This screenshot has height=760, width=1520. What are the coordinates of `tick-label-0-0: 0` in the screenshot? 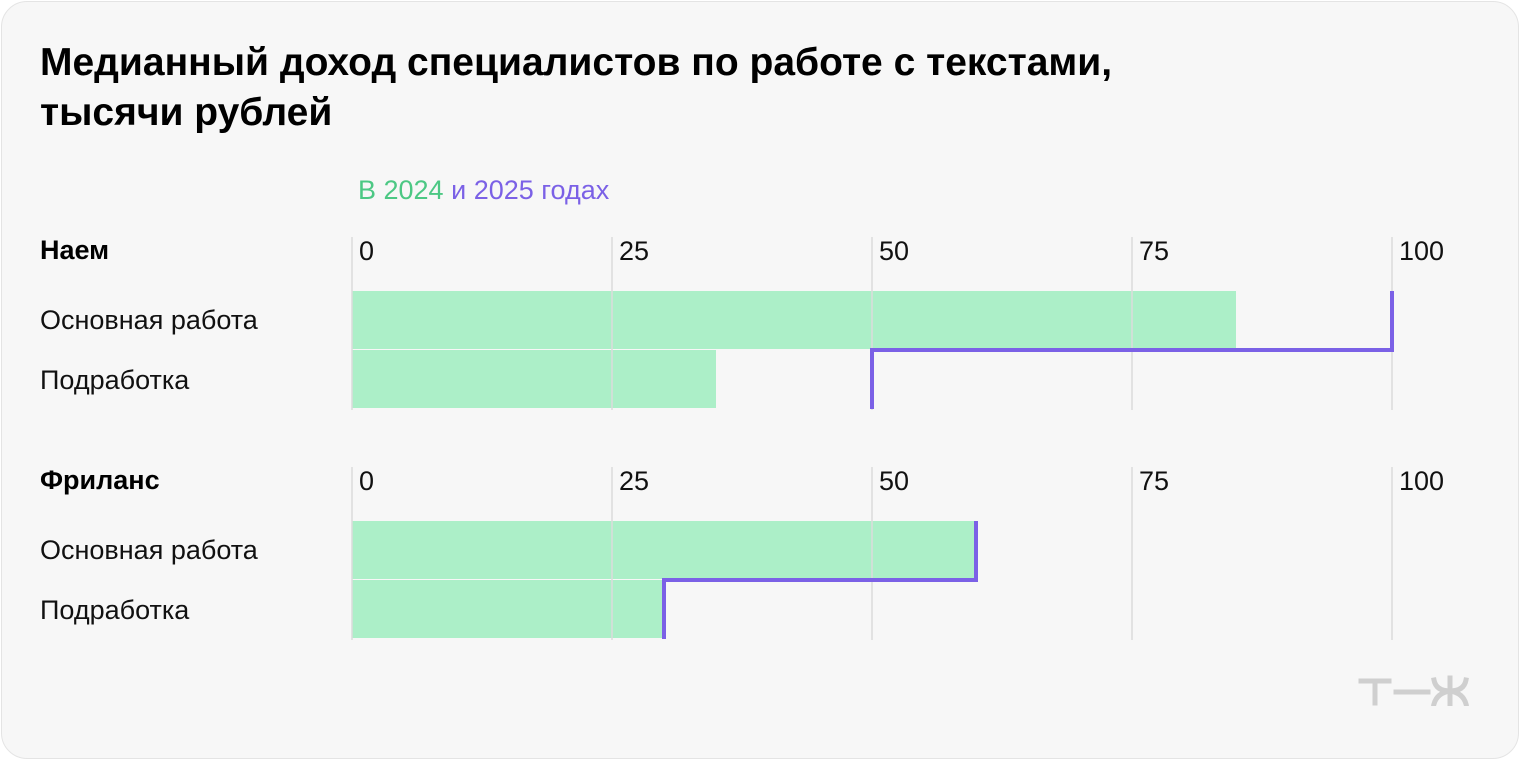 It's located at (366, 251).